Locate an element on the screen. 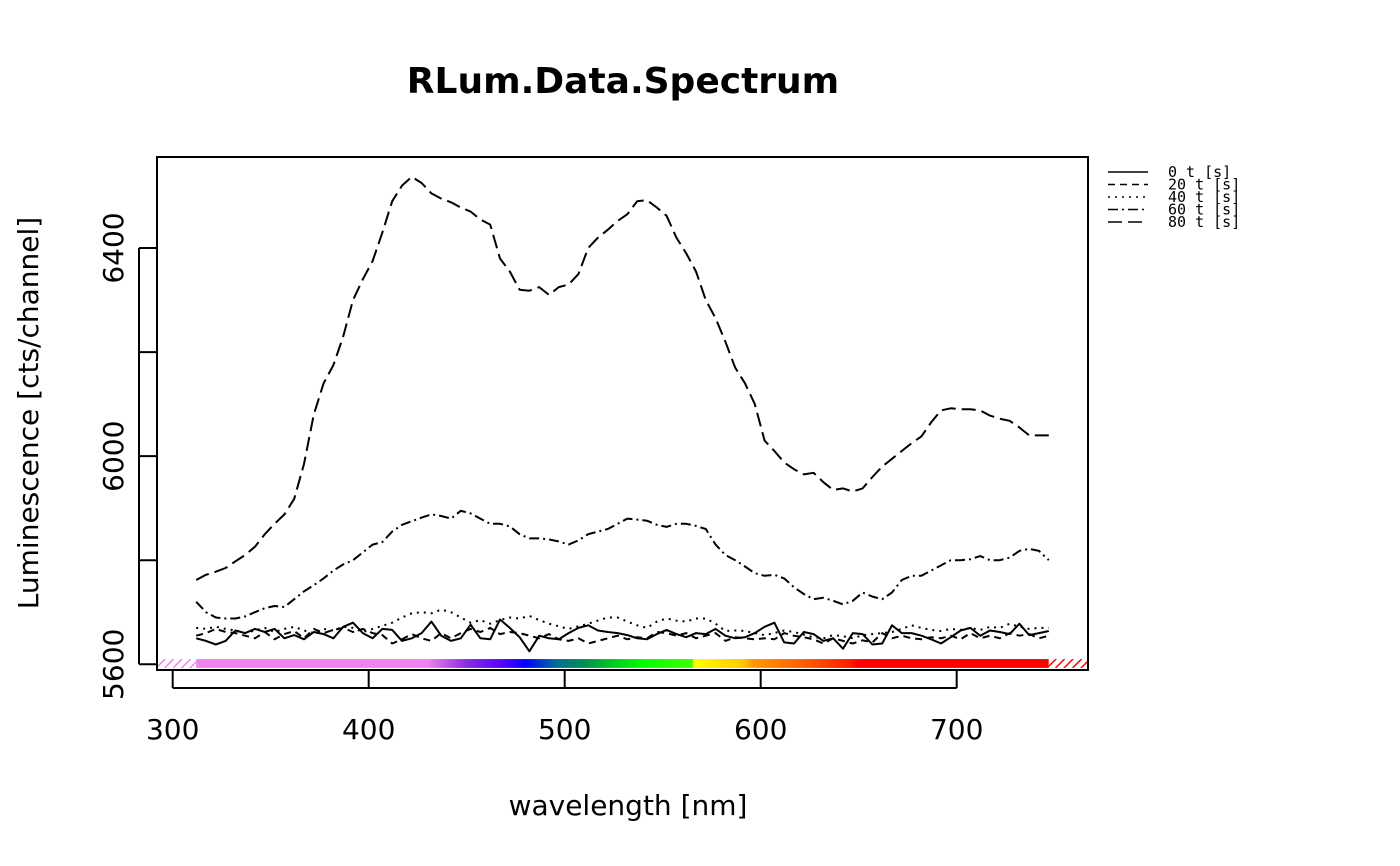 This screenshot has height=866, width=1400. legend-label-3: 60 t [s] is located at coordinates (1204, 210).